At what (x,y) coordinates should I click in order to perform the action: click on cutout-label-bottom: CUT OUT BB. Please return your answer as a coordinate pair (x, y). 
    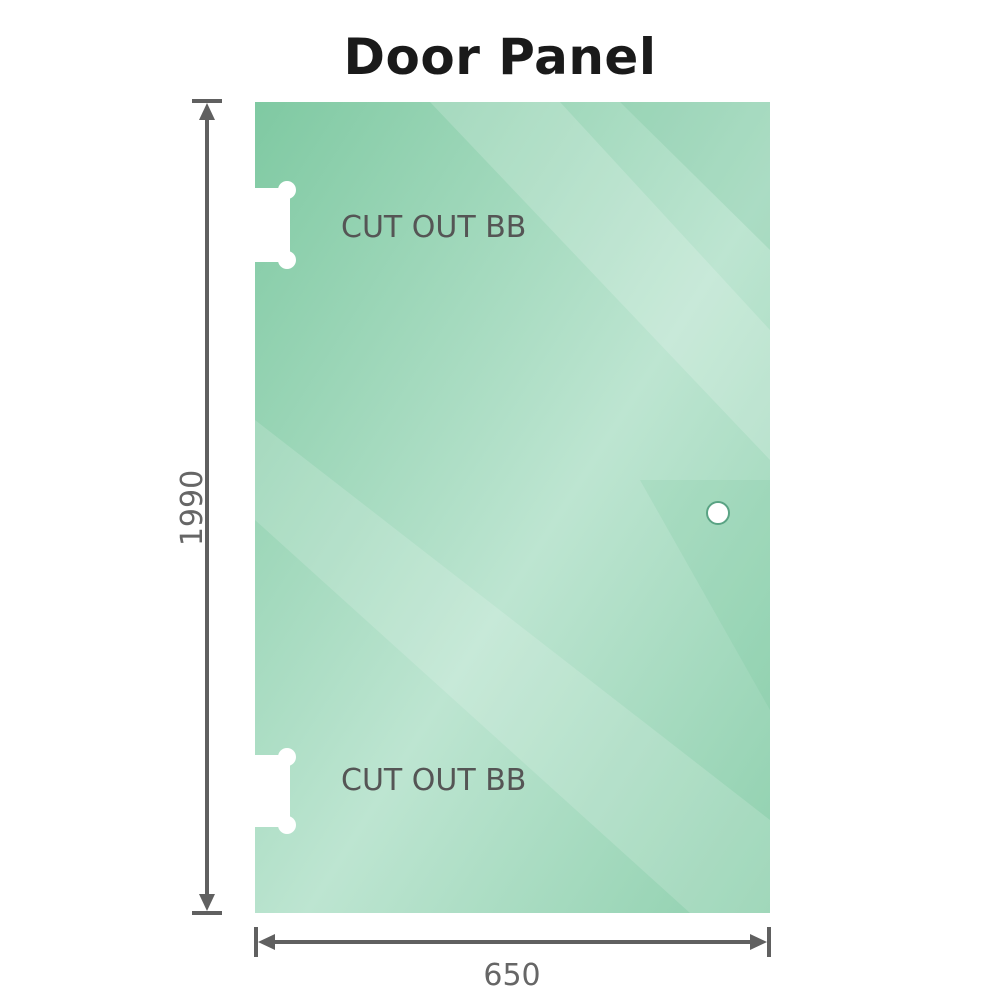
    Looking at the image, I should click on (433, 780).